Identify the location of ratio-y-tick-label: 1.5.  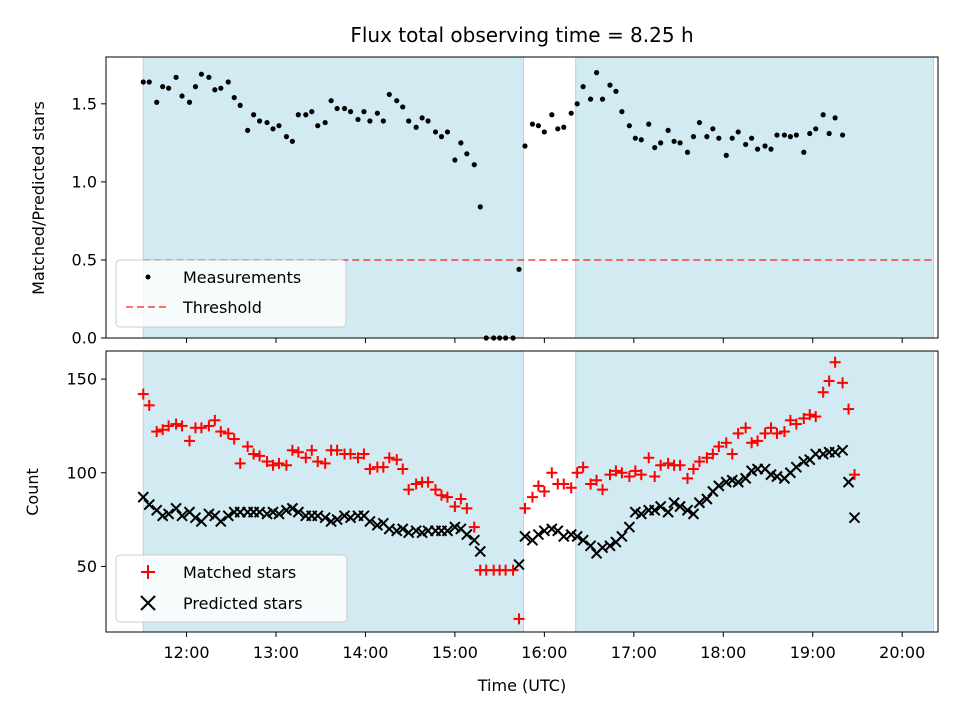
(84, 103).